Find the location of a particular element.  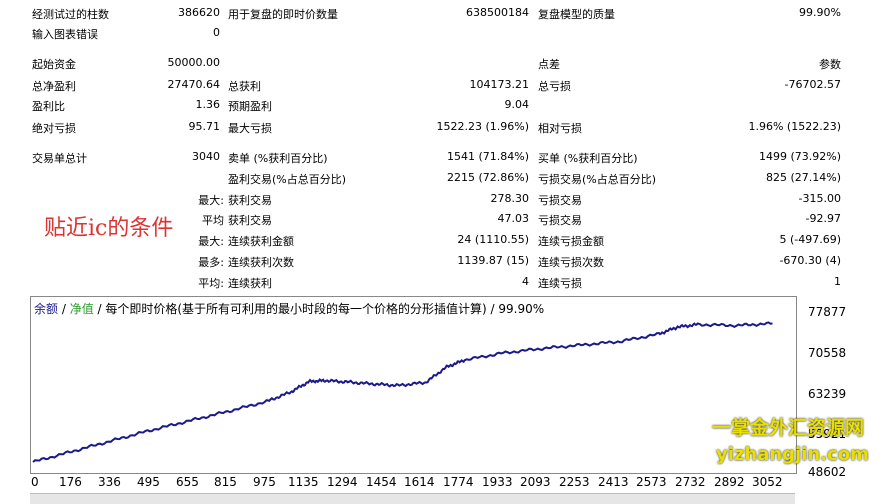

prefix-maximum: 最大: is located at coordinates (211, 241).